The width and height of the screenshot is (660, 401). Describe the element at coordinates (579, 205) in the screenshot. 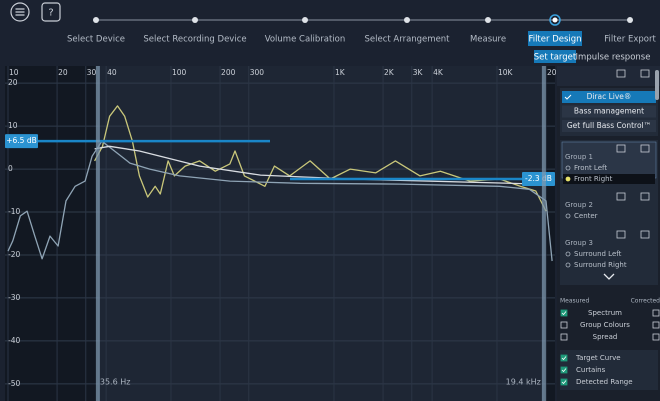

I see `group-name: Group 2` at that location.